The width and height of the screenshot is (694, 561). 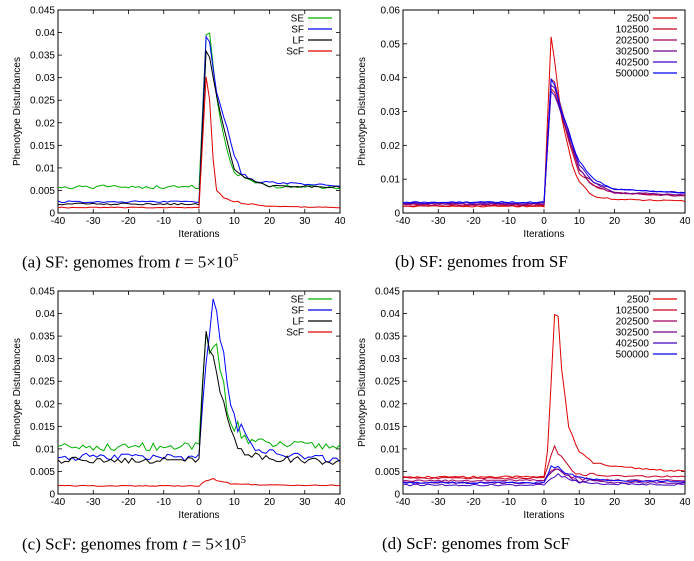 I want to click on caption-c: (c) ScF: genomes from t = 5×105, so click(x=134, y=544).